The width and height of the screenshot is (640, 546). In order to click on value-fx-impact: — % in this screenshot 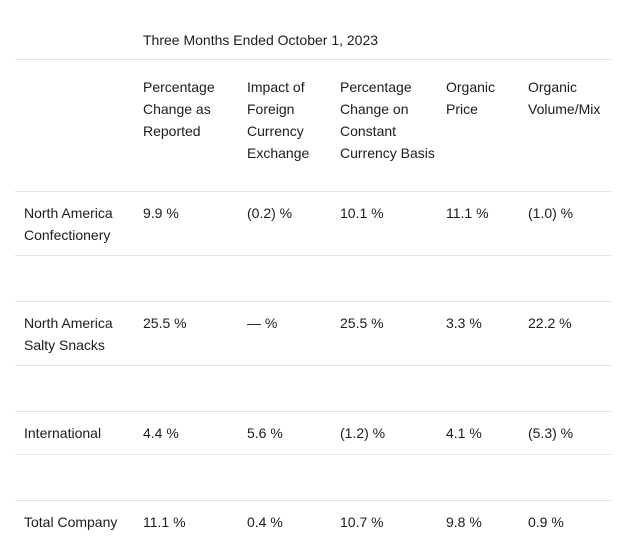, I will do `click(293, 333)`.